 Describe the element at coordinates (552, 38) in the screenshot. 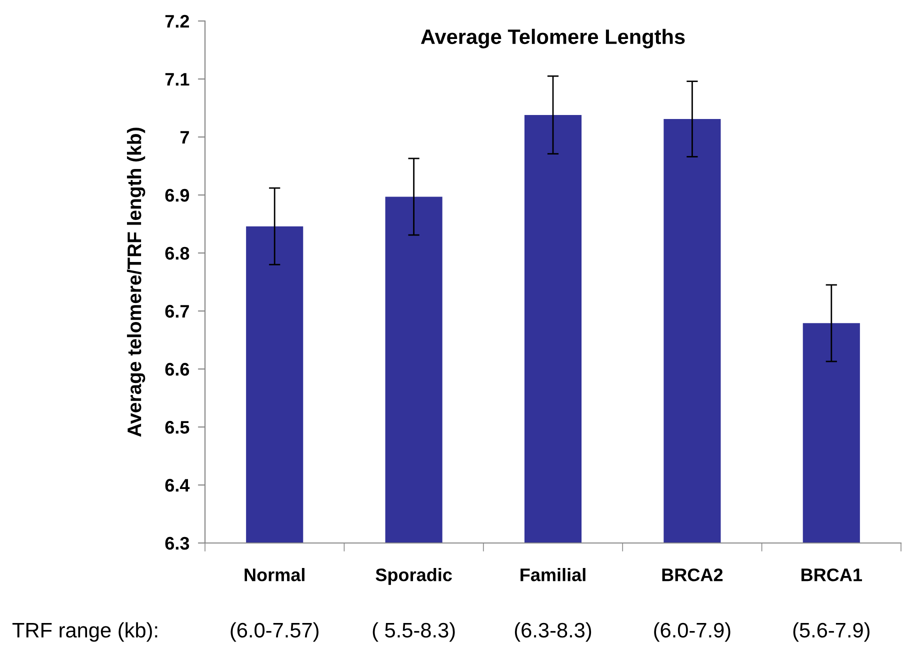

I see `chart-title: Average Telomere Lengths` at that location.